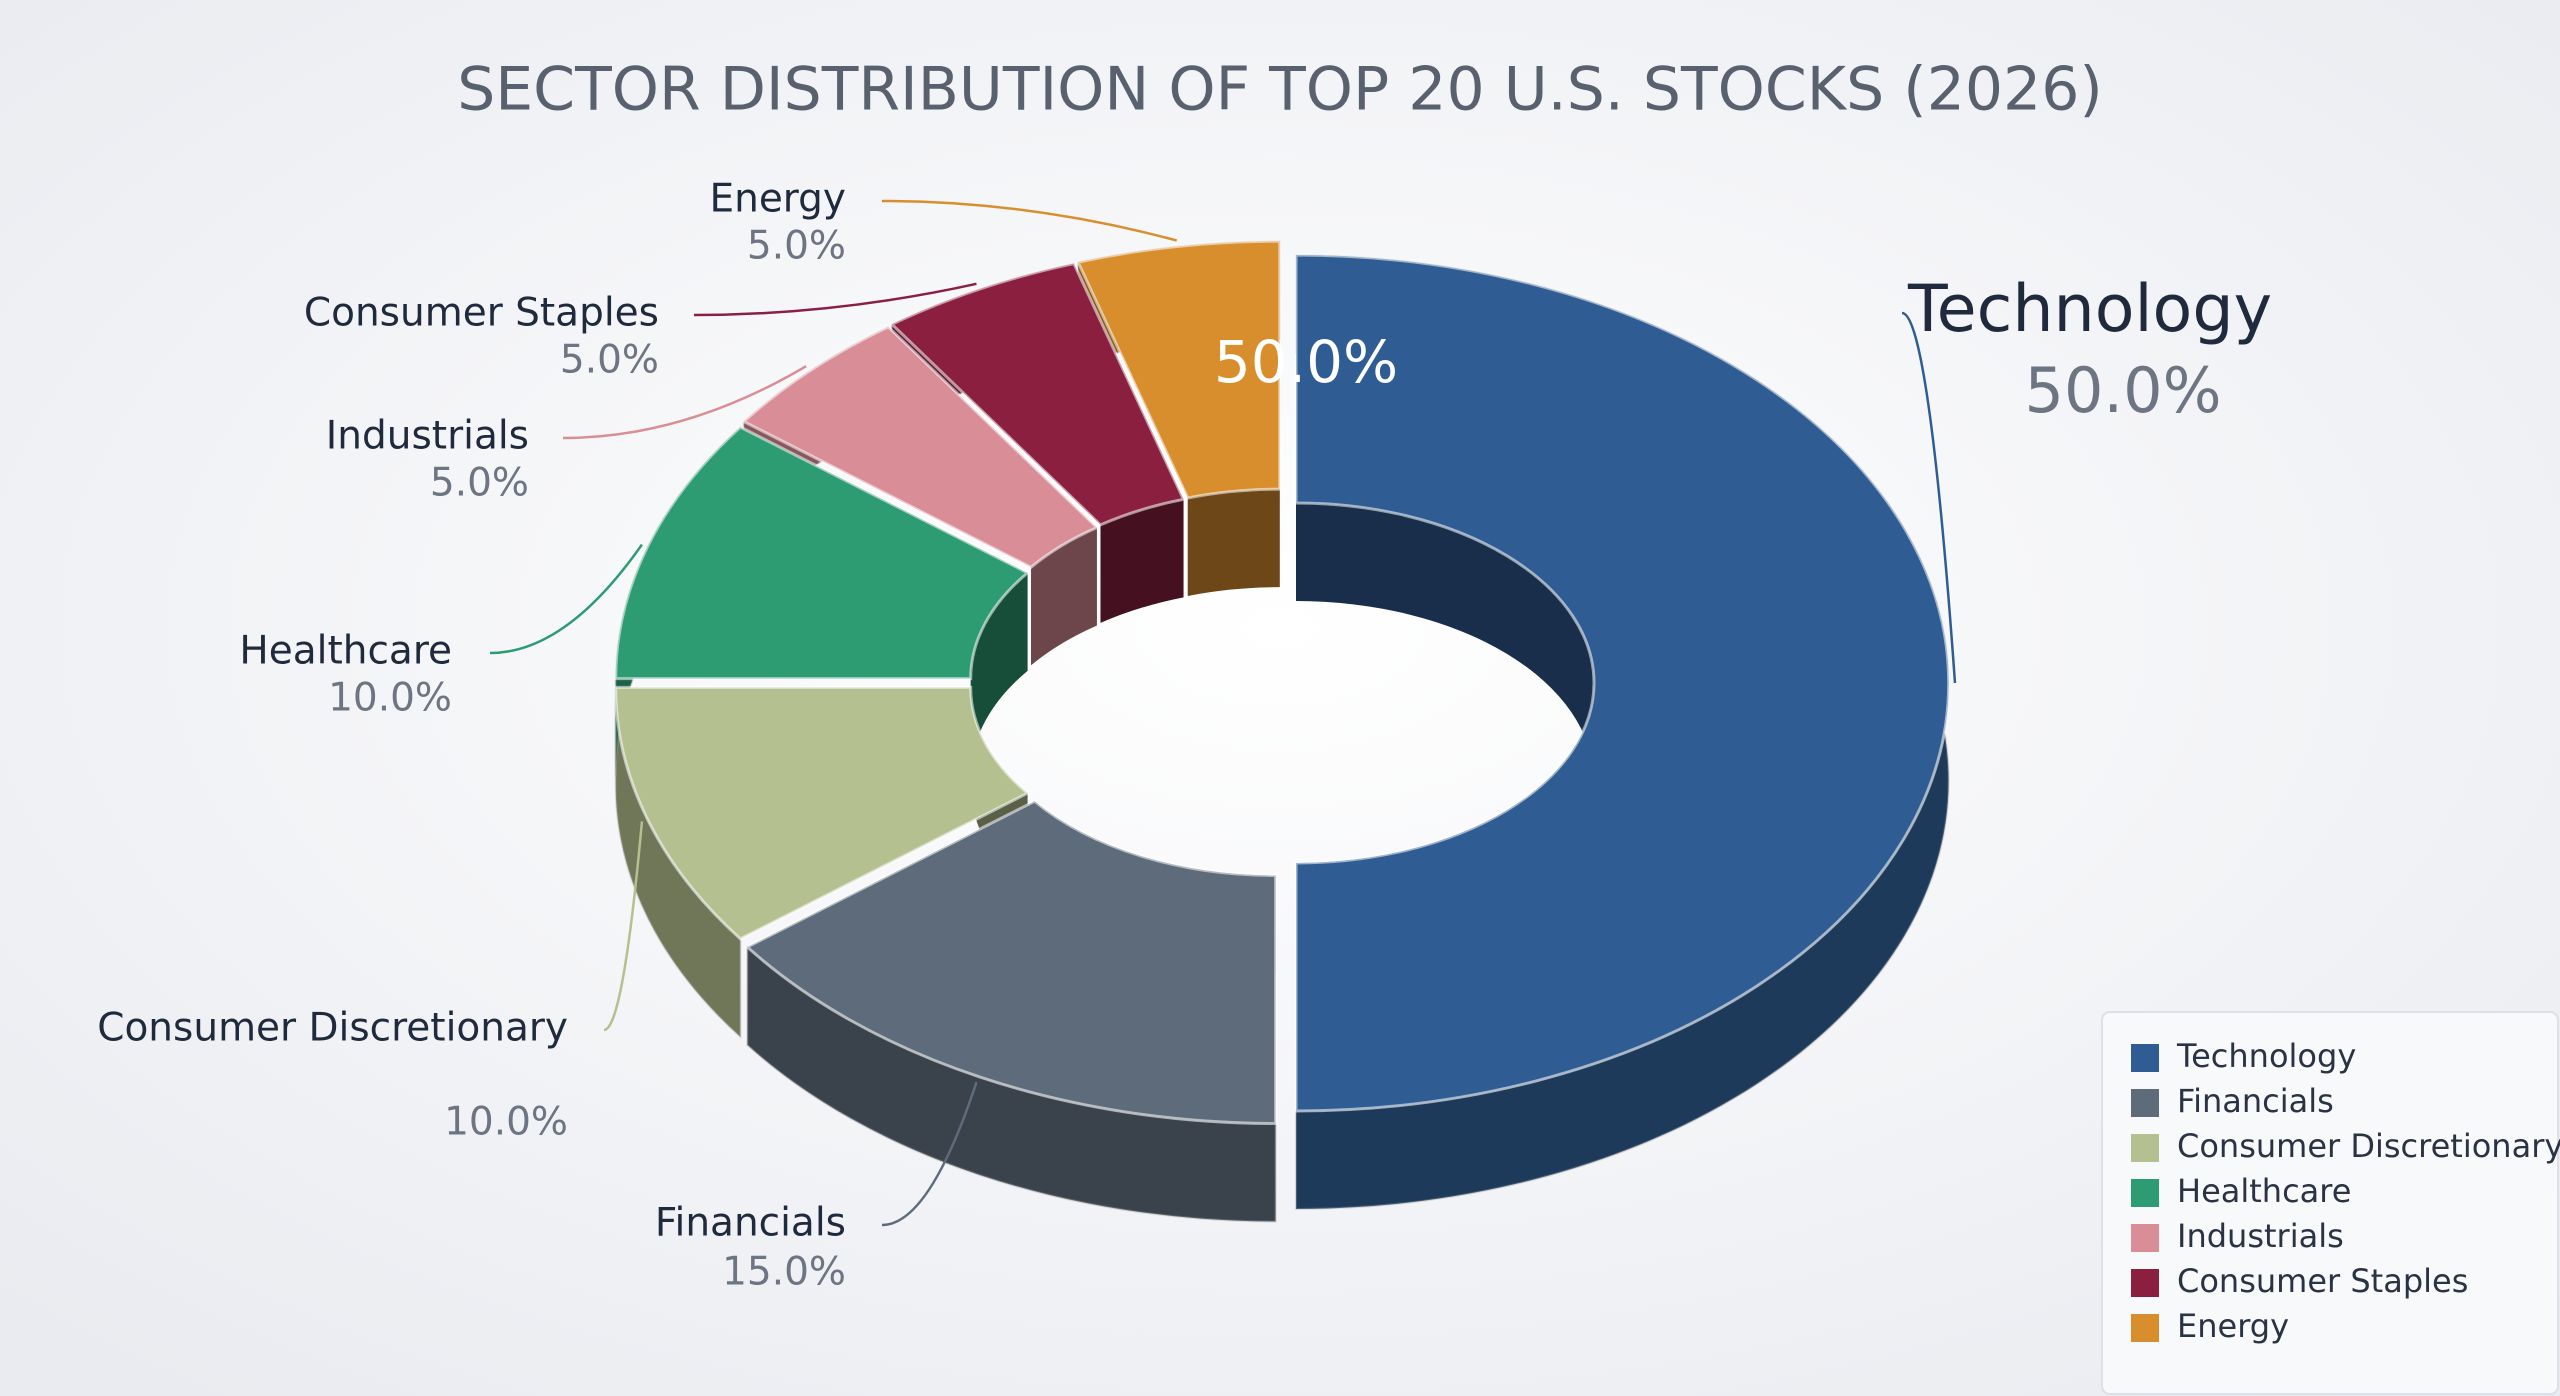 The image size is (2560, 1396). What do you see at coordinates (2089, 309) in the screenshot?
I see `slice-label: Technology` at bounding box center [2089, 309].